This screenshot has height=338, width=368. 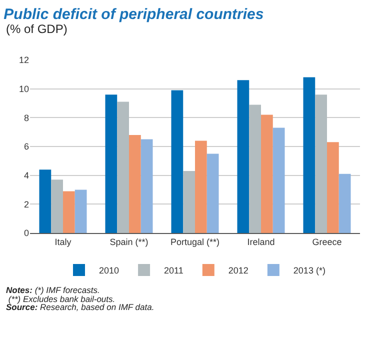 What do you see at coordinates (261, 241) in the screenshot?
I see `x-tick-label: Ireland` at bounding box center [261, 241].